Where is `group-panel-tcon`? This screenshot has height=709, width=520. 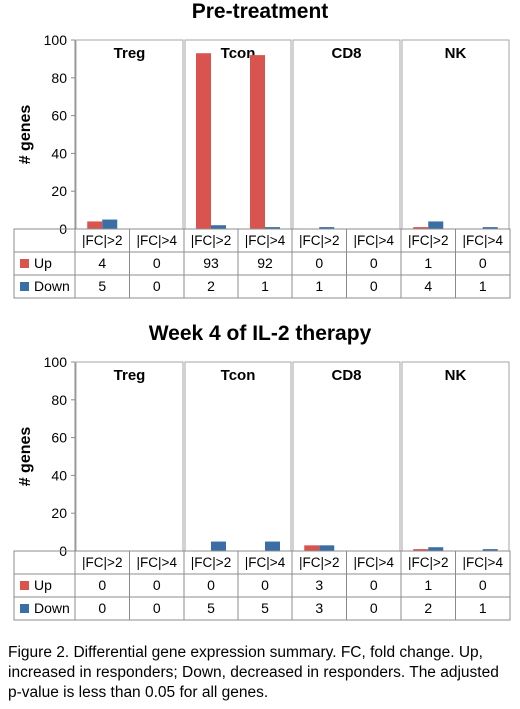 group-panel-tcon is located at coordinates (238, 456).